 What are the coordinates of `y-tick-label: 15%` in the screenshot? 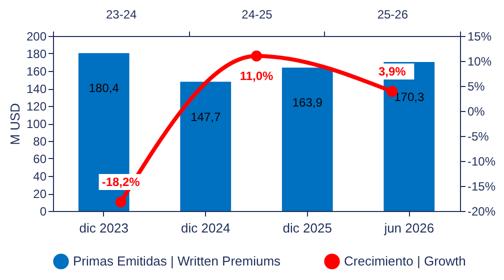 It's located at (480, 37).